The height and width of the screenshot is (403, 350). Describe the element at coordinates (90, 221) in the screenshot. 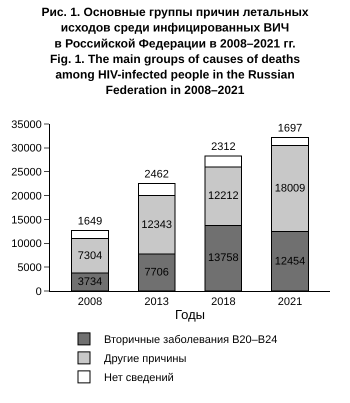

I see `data-label: 1649` at that location.